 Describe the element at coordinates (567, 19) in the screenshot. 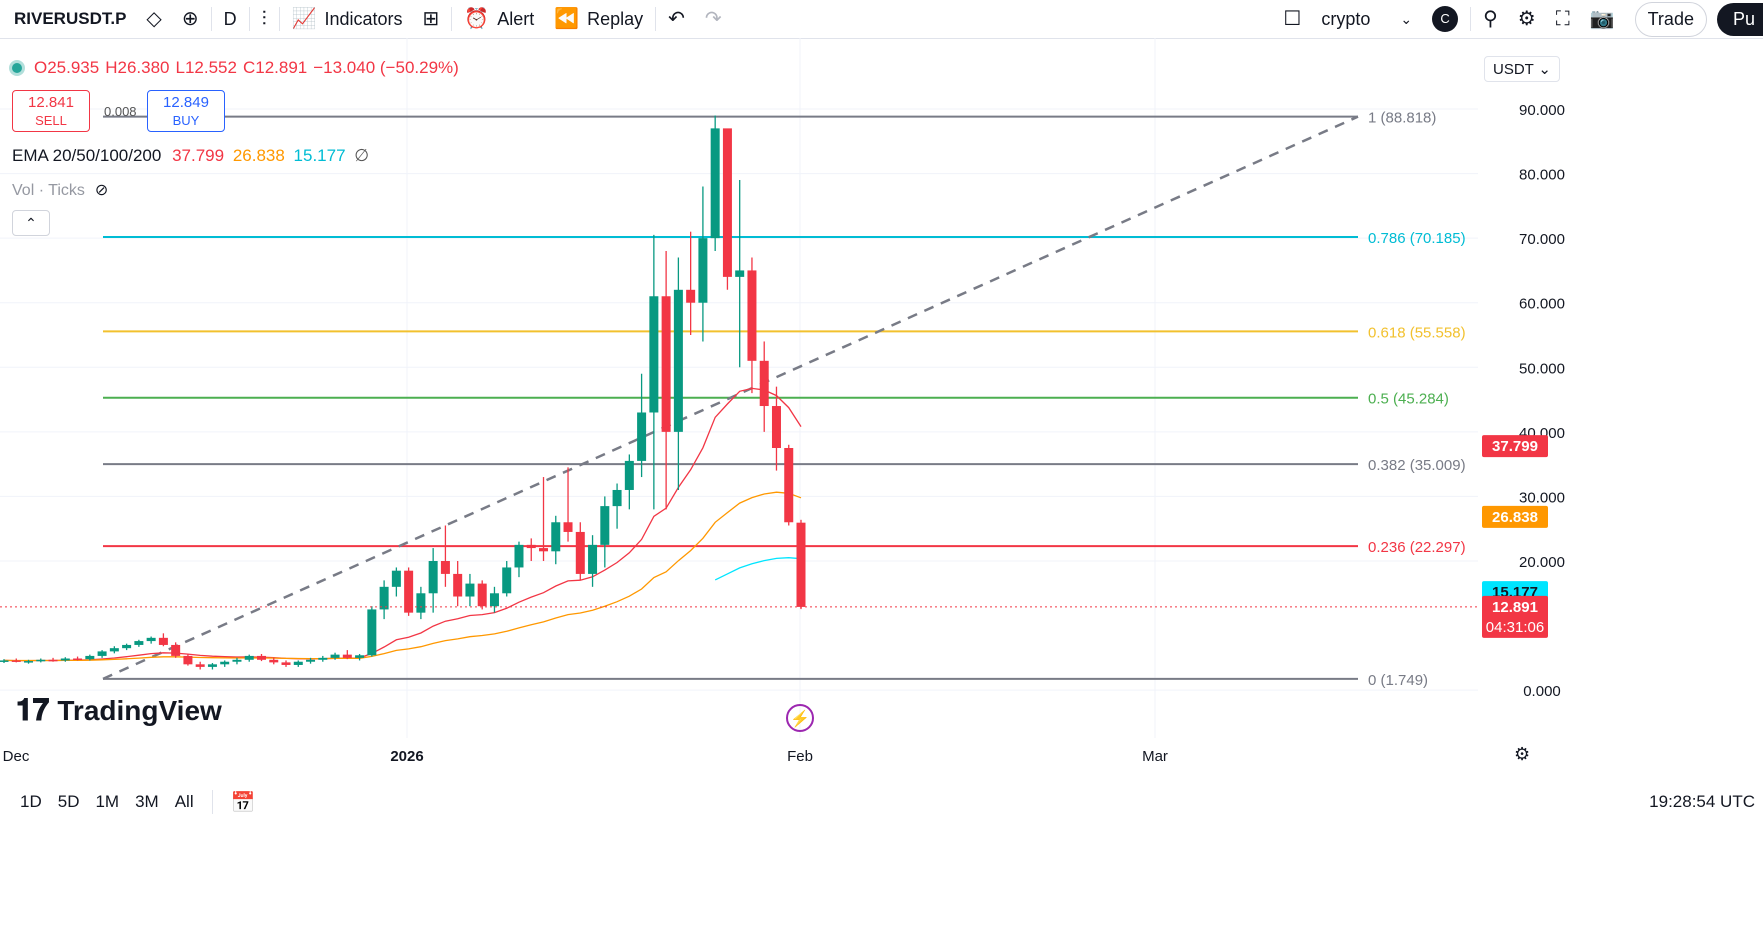

I see `rewind-icon: ⏪` at that location.